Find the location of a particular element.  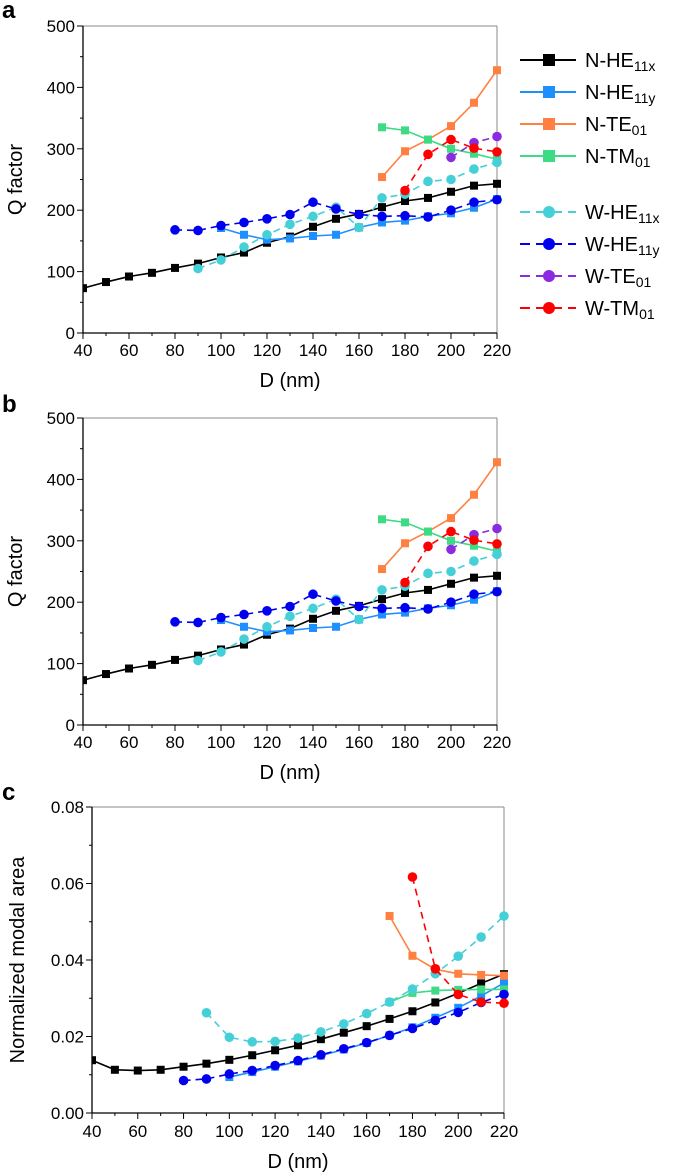

series-N-TM01 is located at coordinates (439, 535).